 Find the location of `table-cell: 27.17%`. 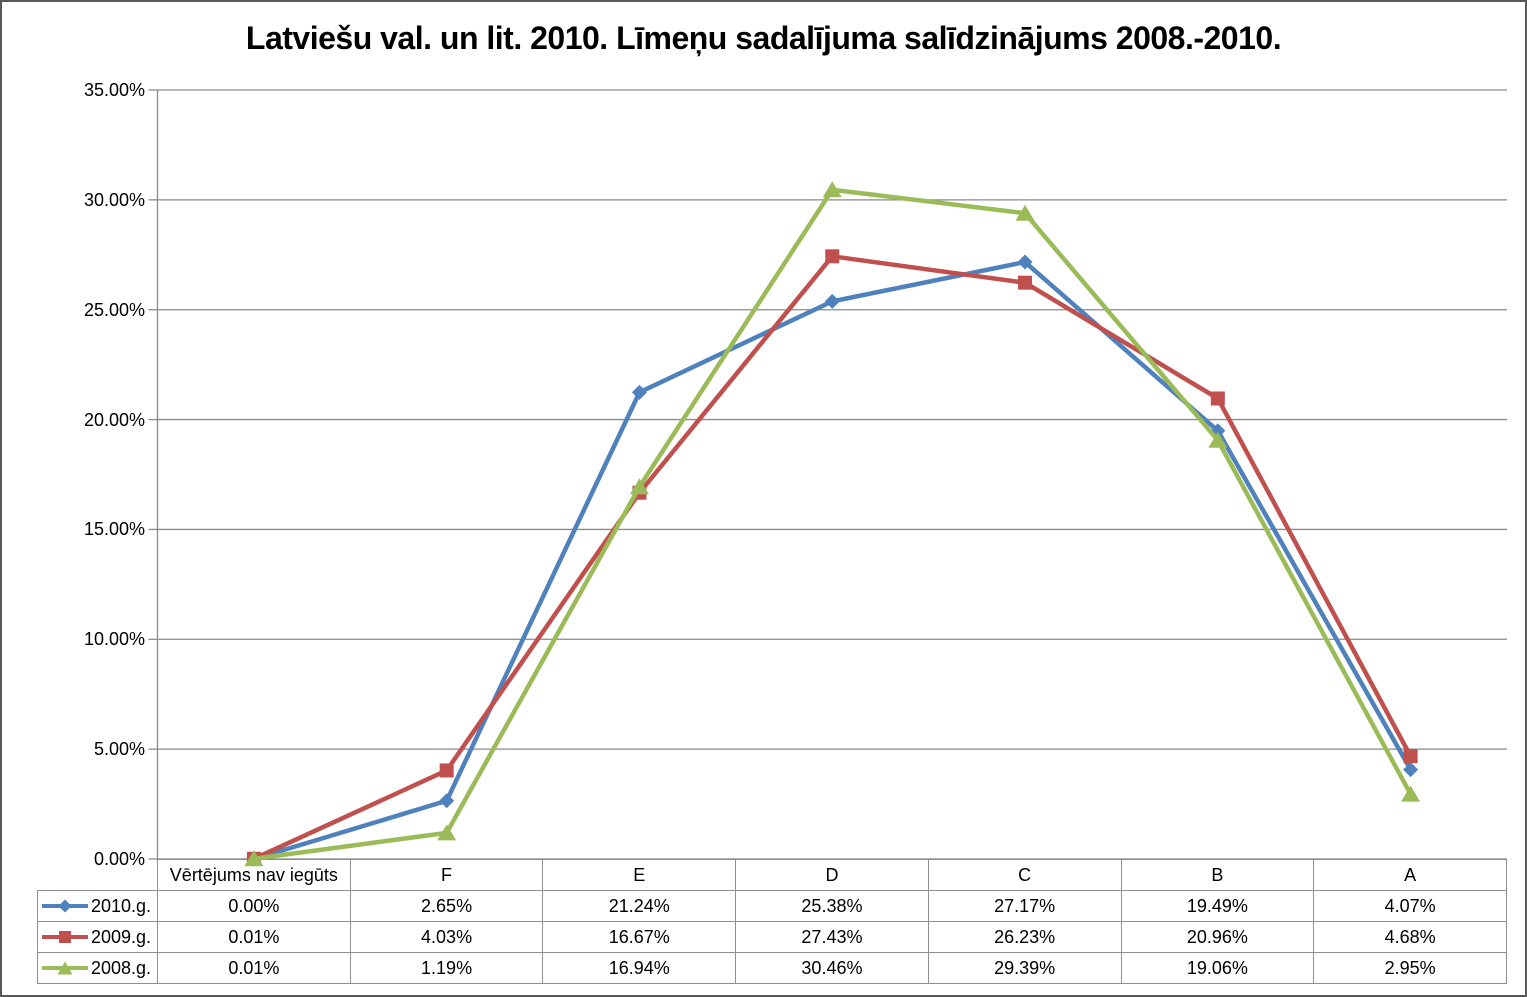

table-cell: 27.17% is located at coordinates (1024, 906).